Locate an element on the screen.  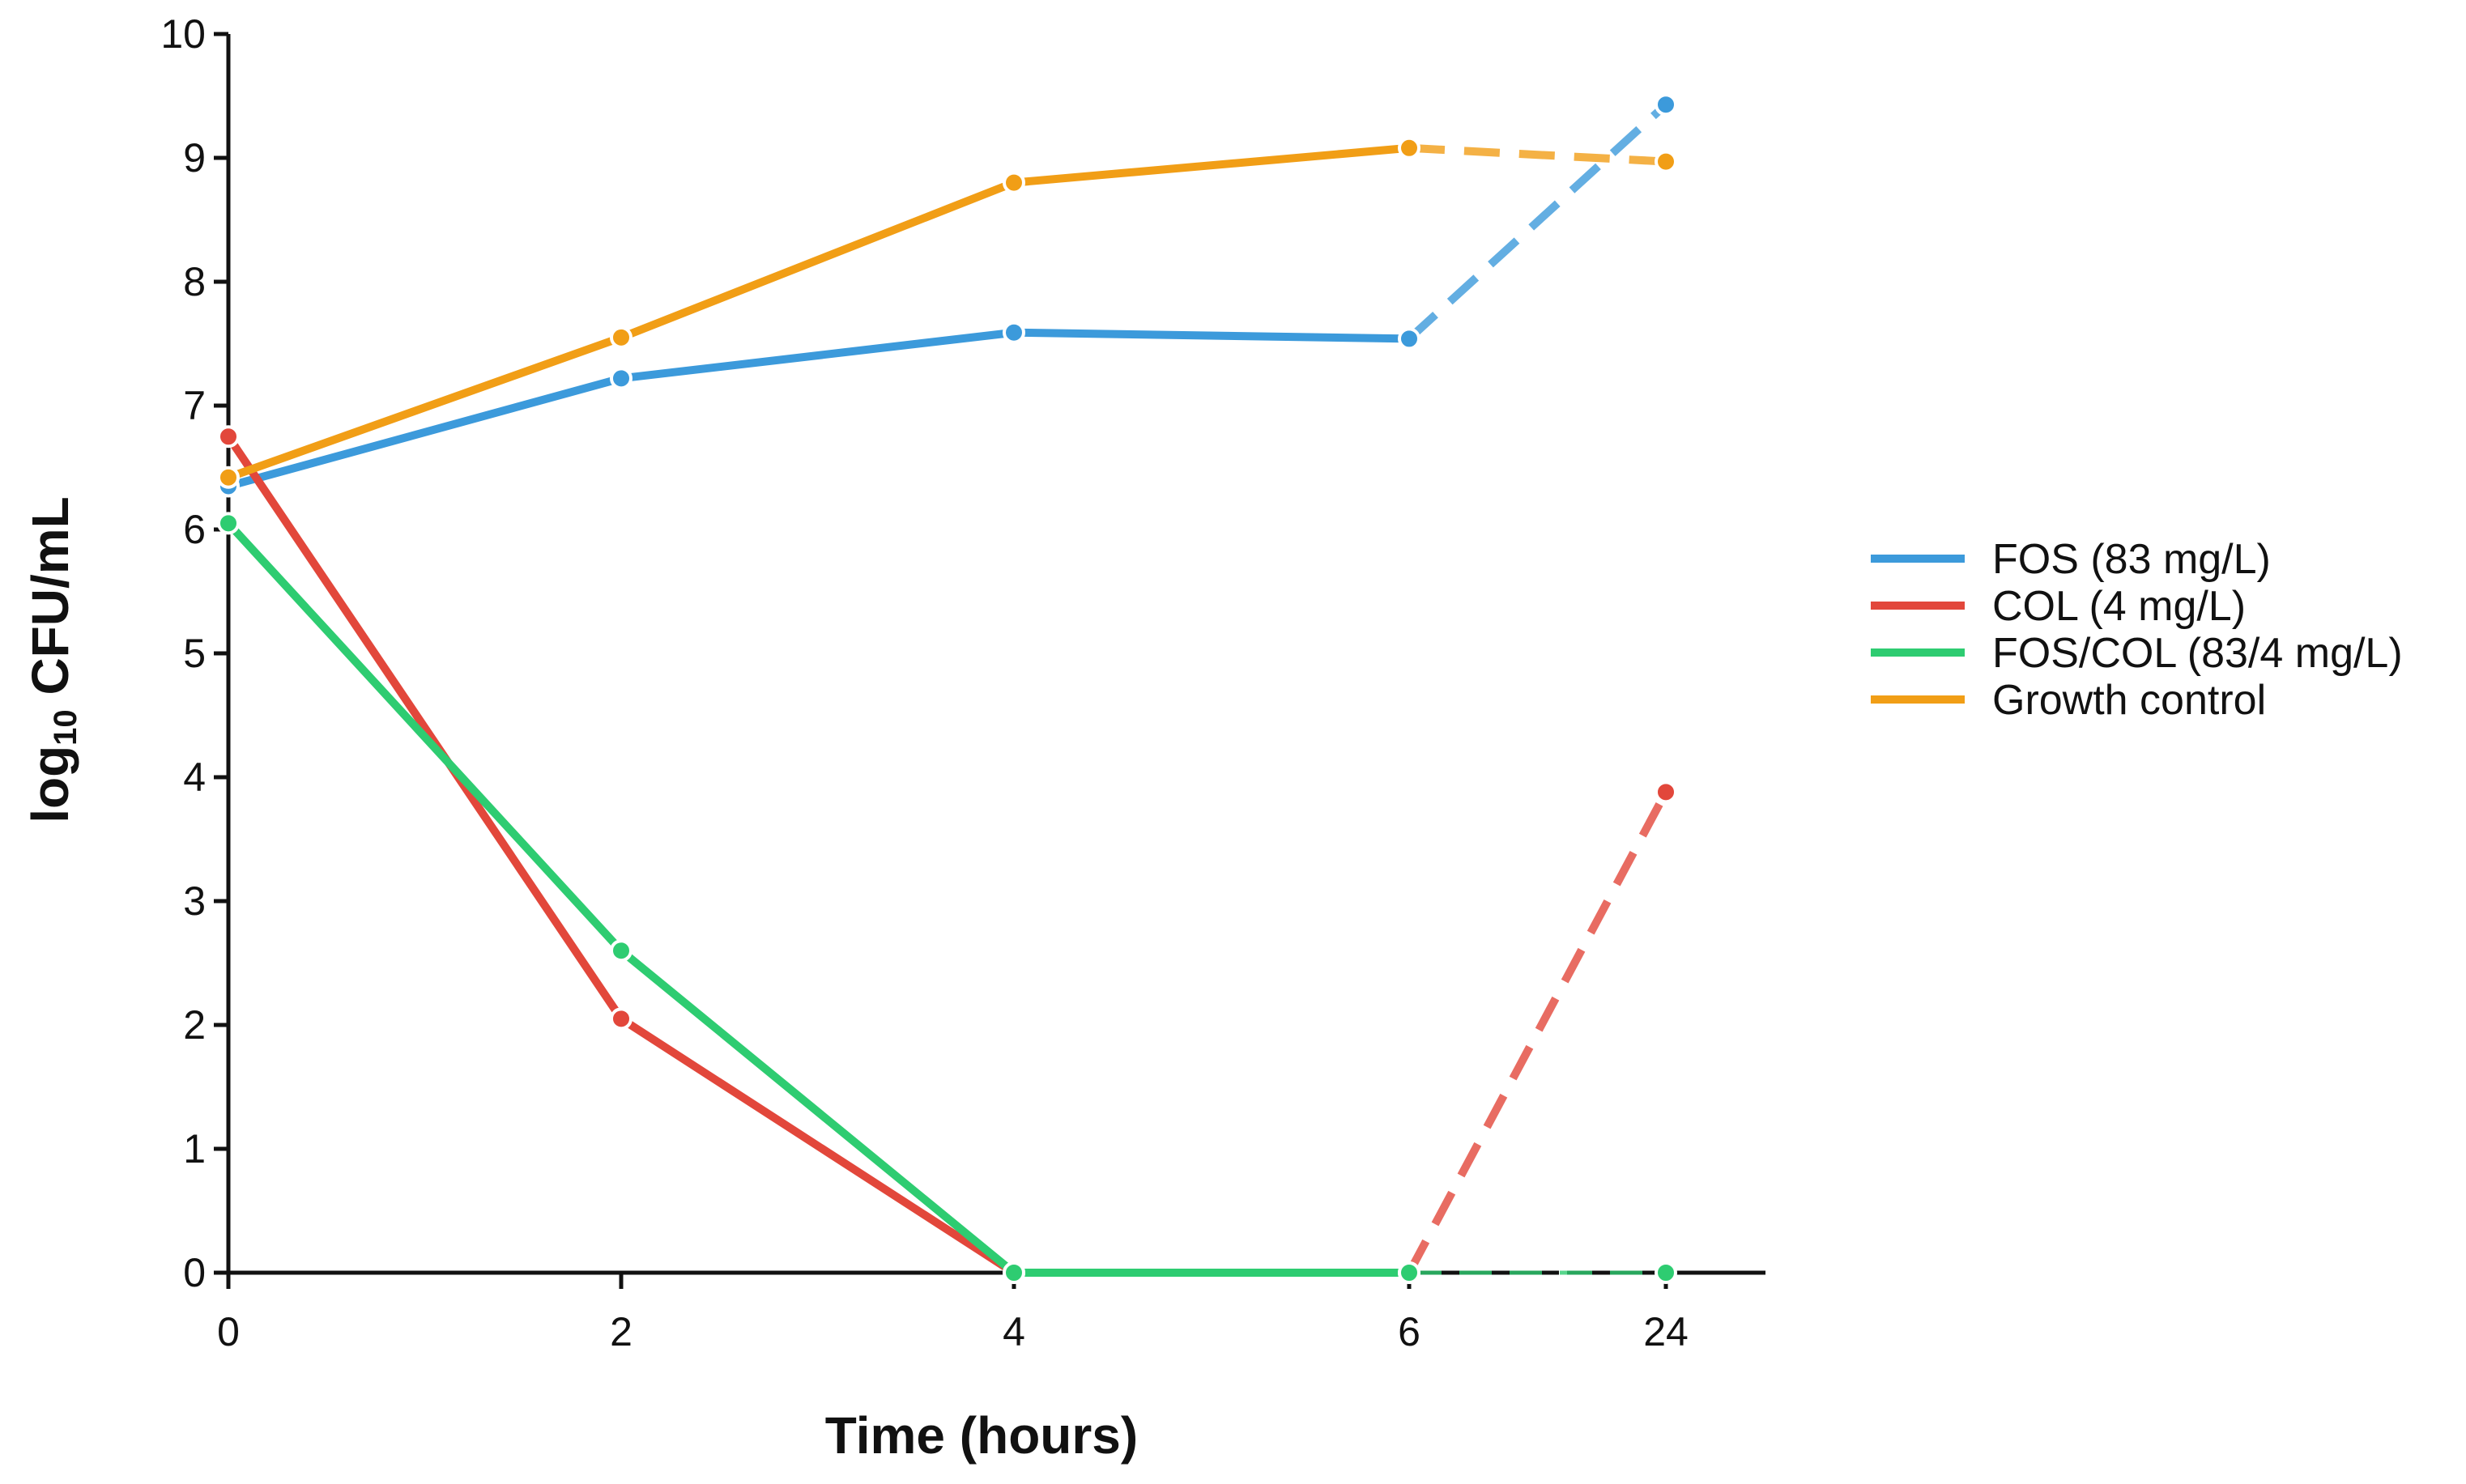
series-line-fos-83-mg-l is located at coordinates (818, 409).